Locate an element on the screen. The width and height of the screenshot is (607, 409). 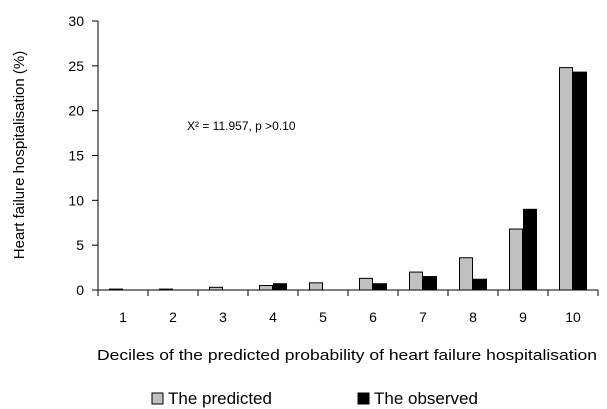
legend-label-observed: The observed is located at coordinates (426, 398).